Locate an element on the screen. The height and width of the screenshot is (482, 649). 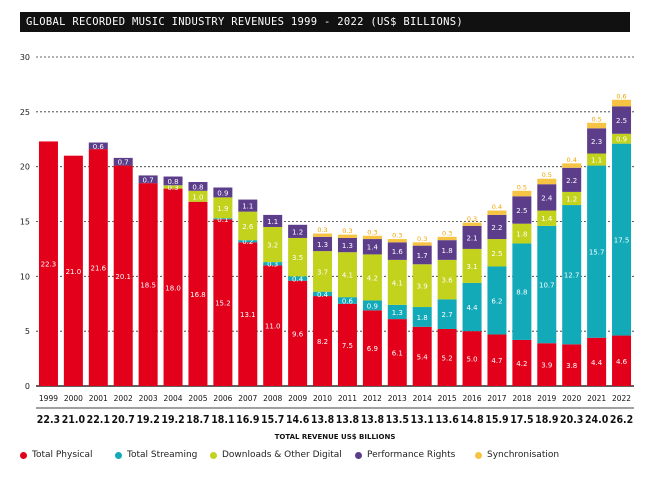
x-tick-label: 2015 is located at coordinates (447, 398).